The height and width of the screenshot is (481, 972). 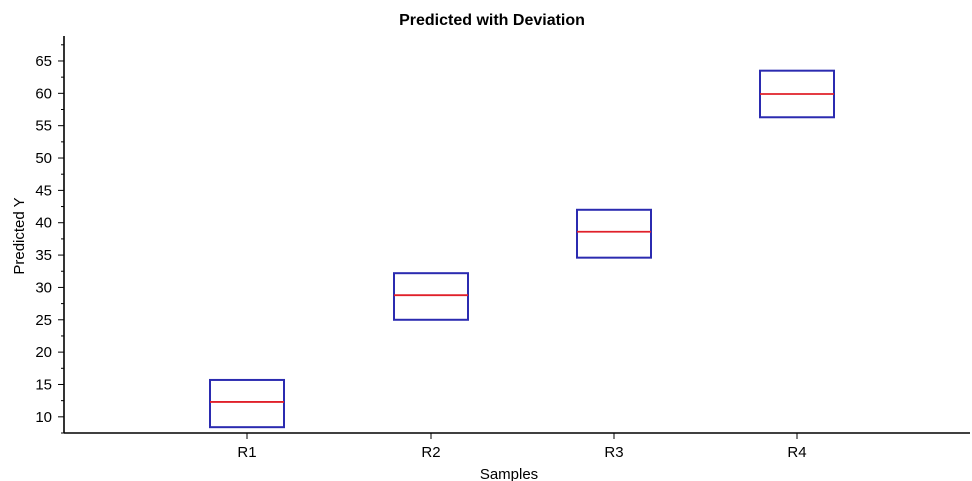 I want to click on y-tick-label: 45, so click(x=43, y=190).